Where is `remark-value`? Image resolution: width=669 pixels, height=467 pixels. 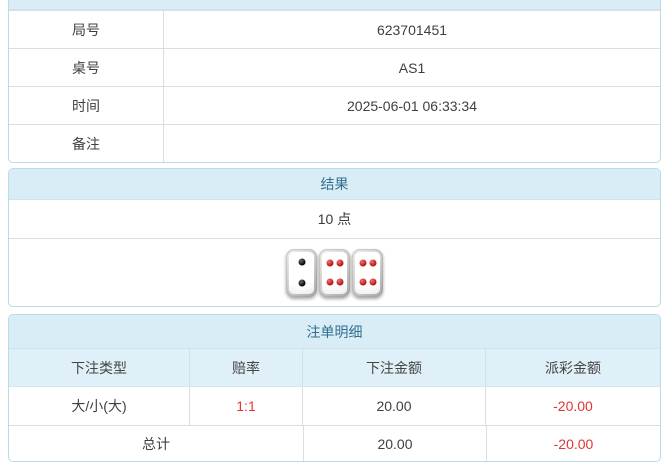 remark-value is located at coordinates (412, 143).